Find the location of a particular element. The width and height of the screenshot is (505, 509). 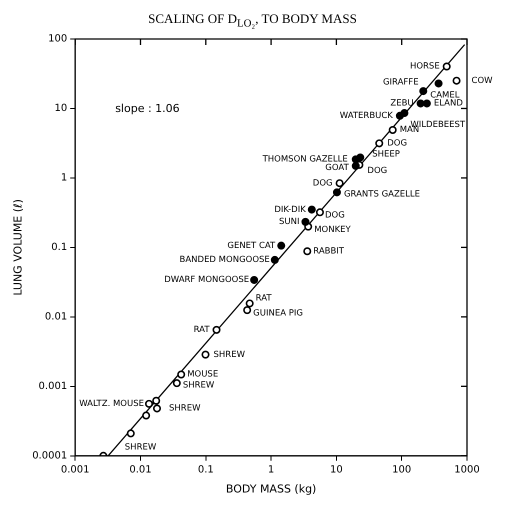

annotation: SUNI is located at coordinates (289, 222).